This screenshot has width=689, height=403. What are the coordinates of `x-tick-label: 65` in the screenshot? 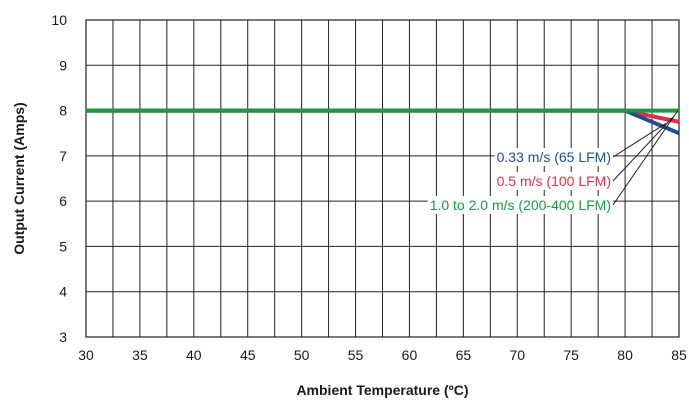 It's located at (464, 355).